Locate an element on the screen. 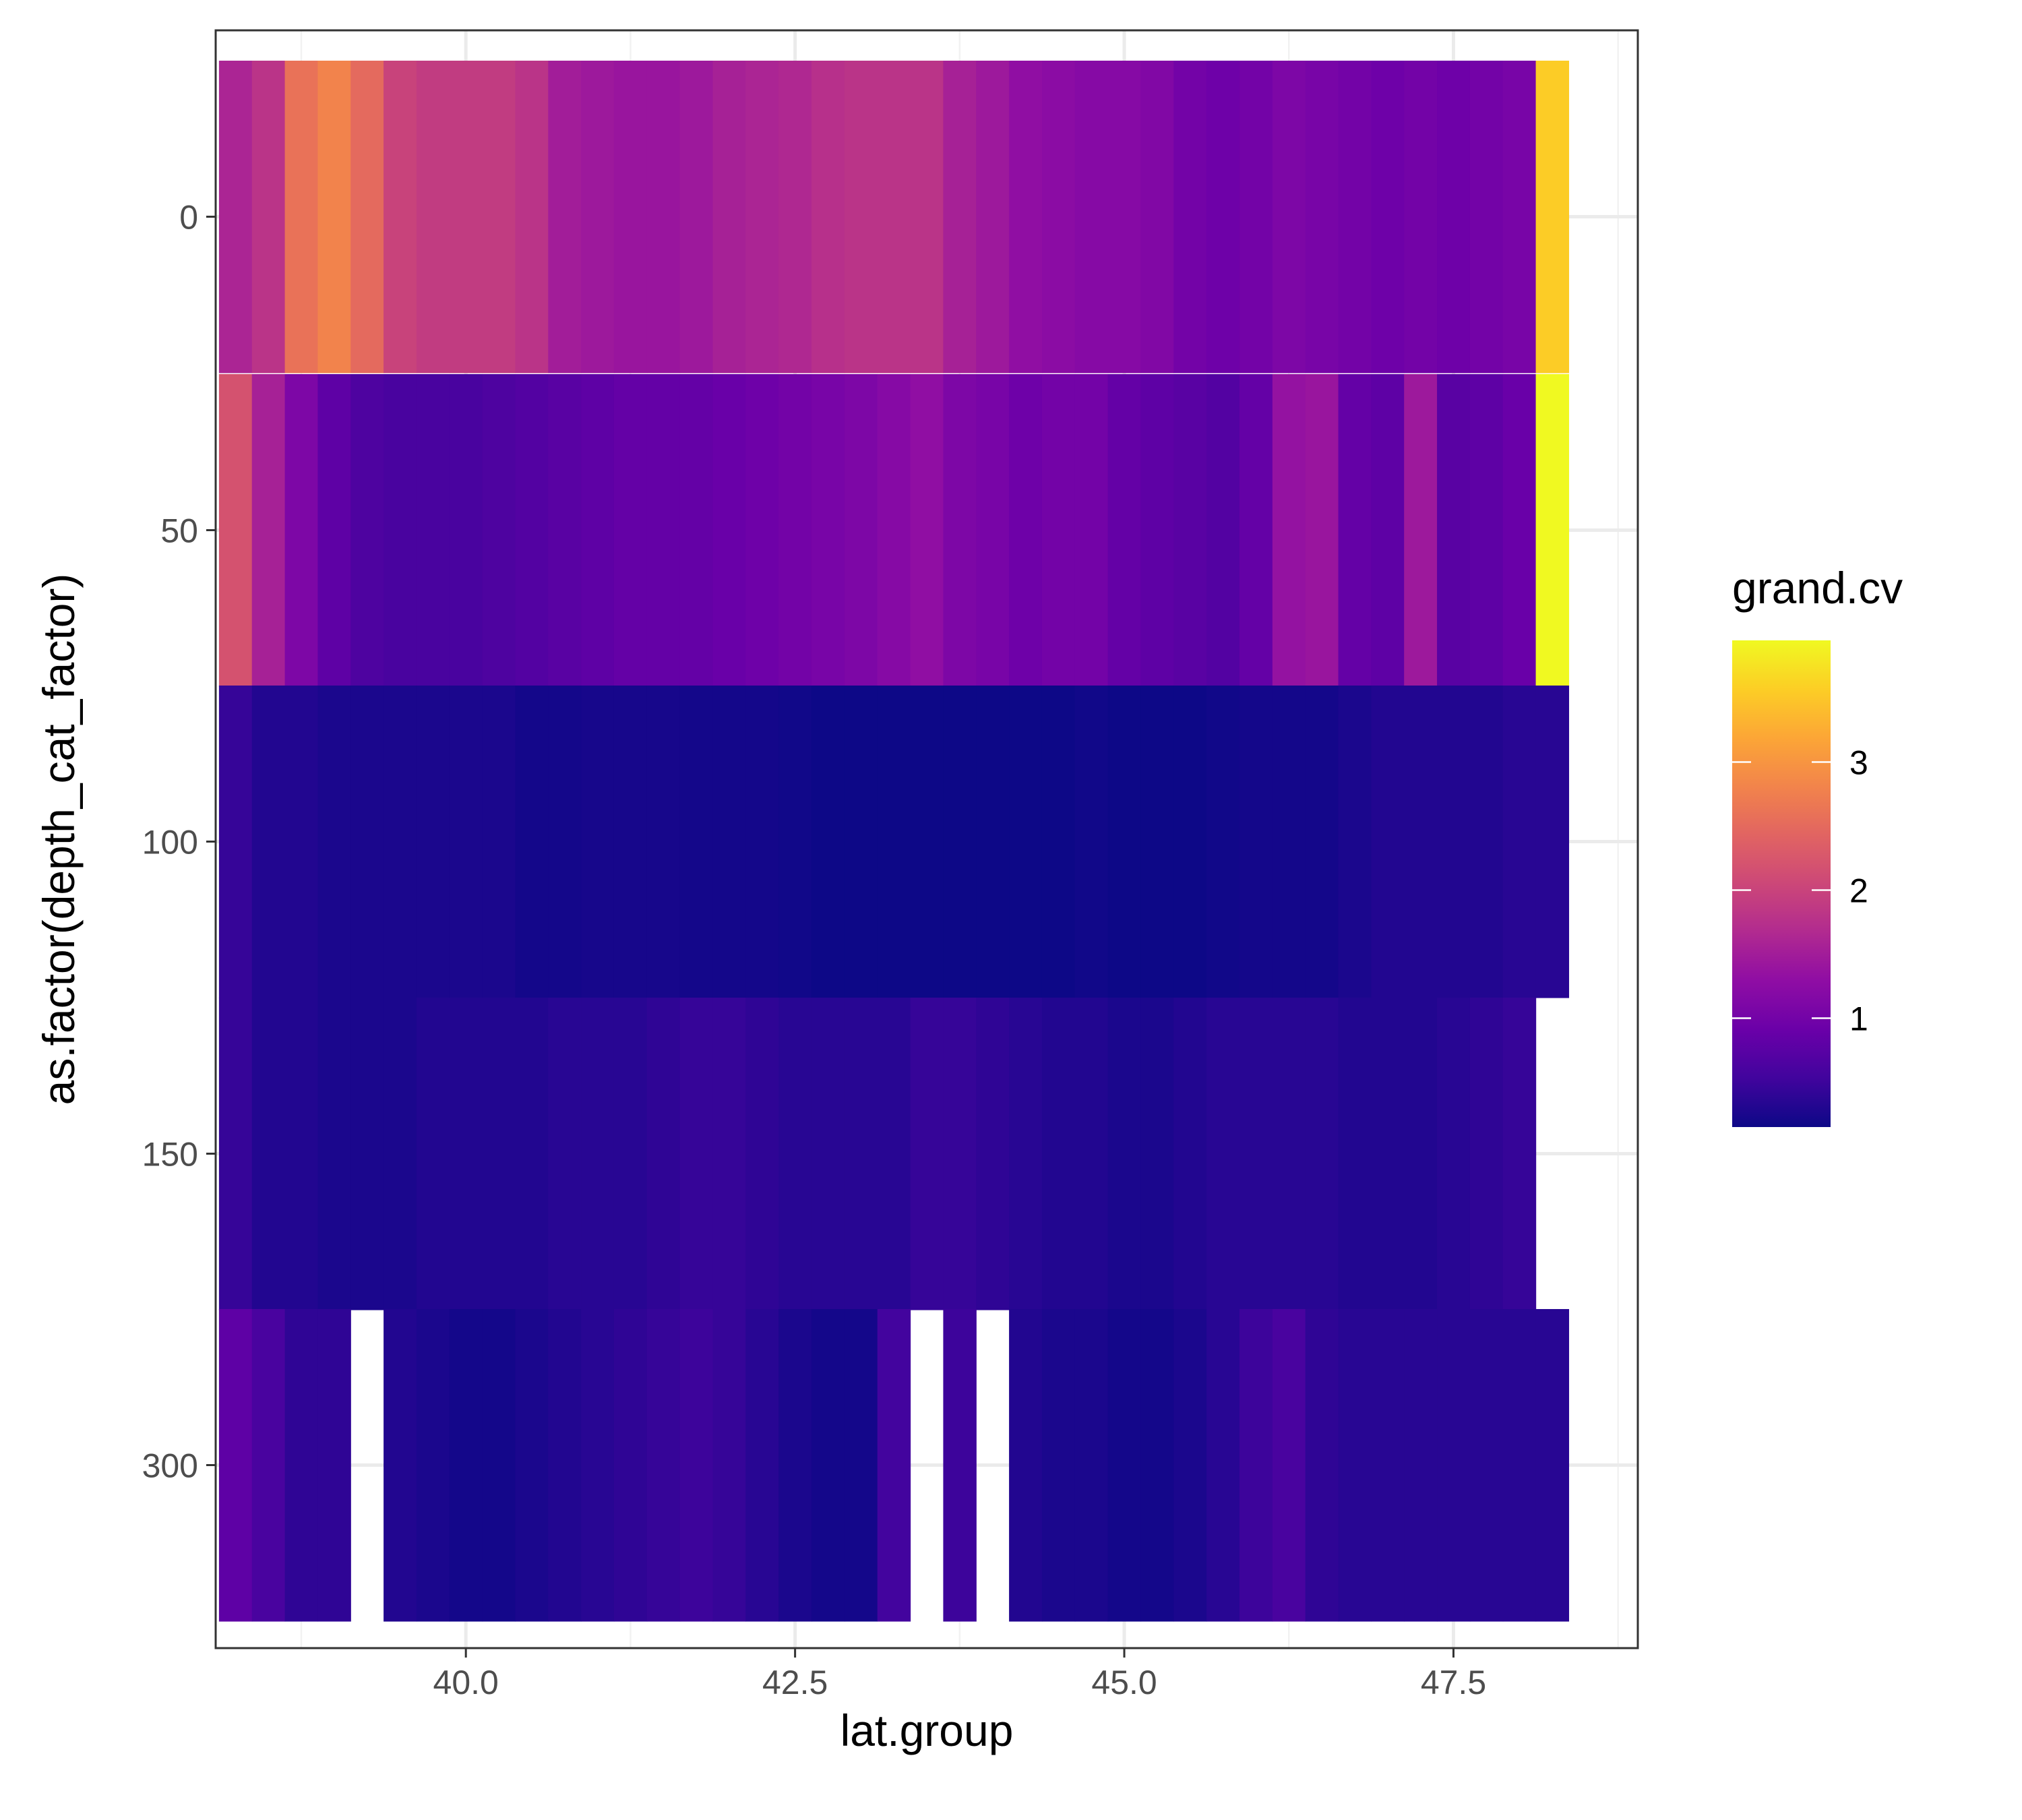 This screenshot has width=2022, height=1820. legend-colorbar is located at coordinates (1781, 883).